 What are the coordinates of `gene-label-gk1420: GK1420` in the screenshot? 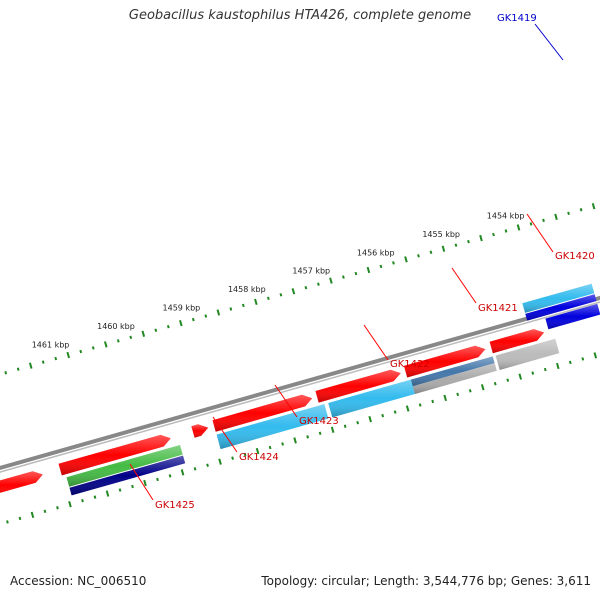 It's located at (560, 237).